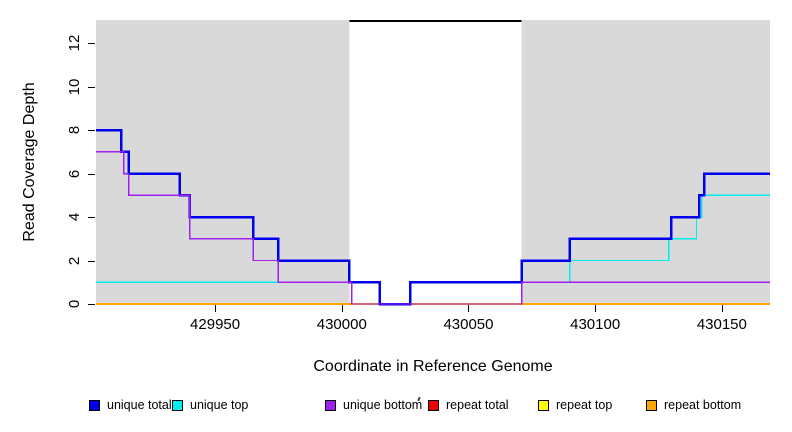 This screenshot has width=792, height=432. What do you see at coordinates (219, 405) in the screenshot?
I see `legend-label: unique top` at bounding box center [219, 405].